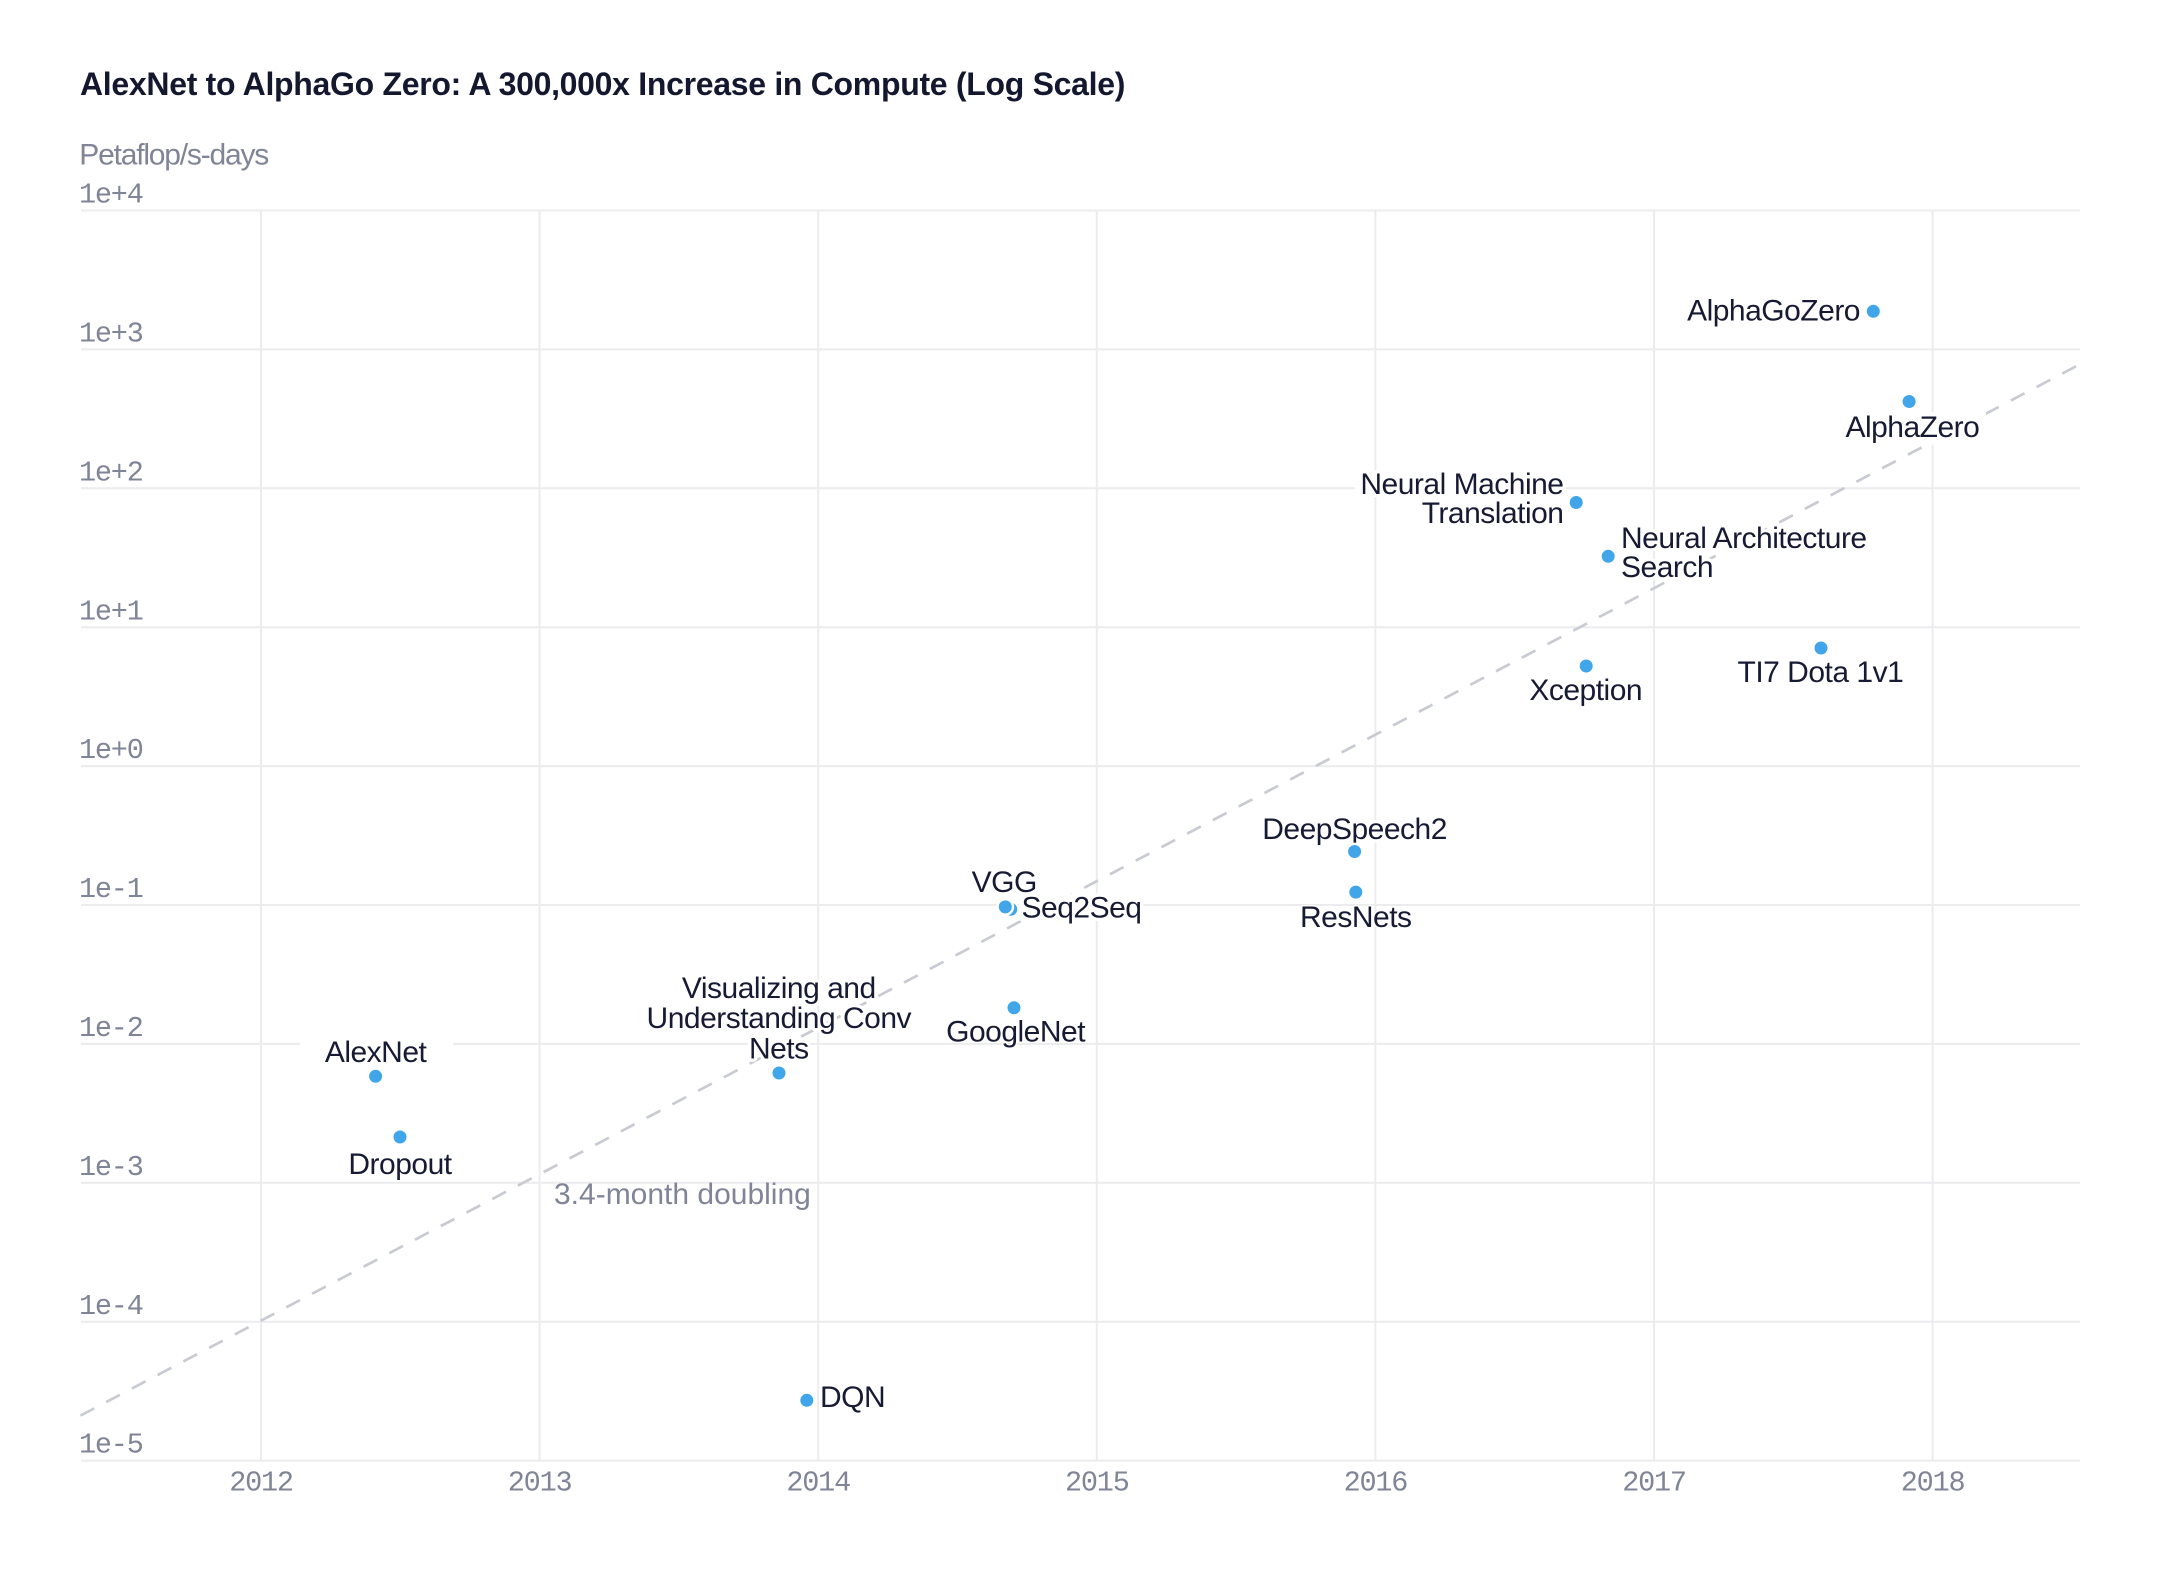  I want to click on svg-text: Neural Machine, so click(1461, 484).